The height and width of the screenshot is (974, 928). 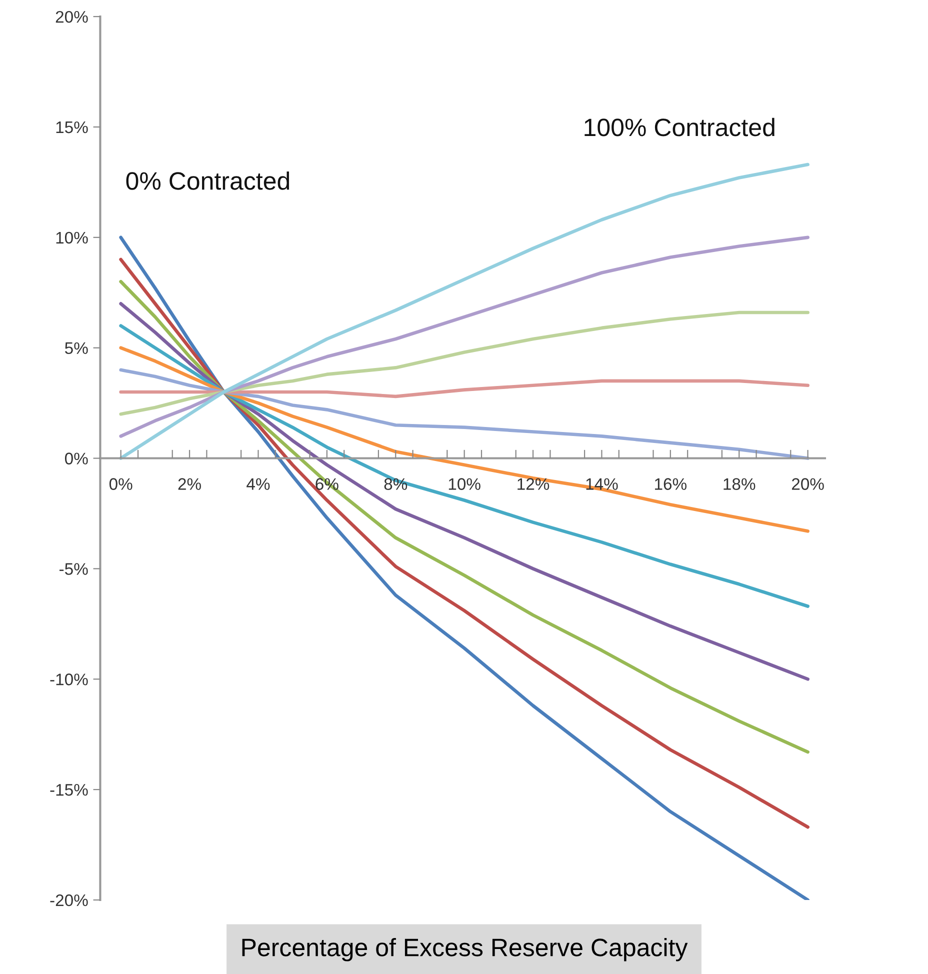 What do you see at coordinates (69, 900) in the screenshot?
I see `y-tick-label: -20%` at bounding box center [69, 900].